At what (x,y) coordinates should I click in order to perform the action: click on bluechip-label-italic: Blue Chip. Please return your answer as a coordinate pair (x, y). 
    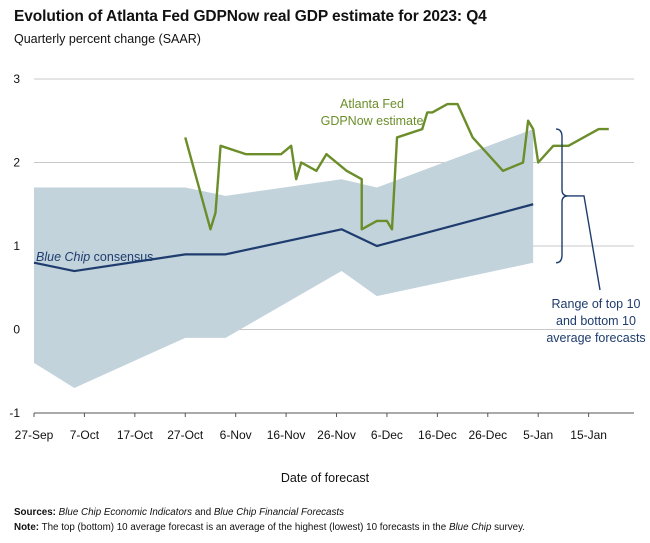
    Looking at the image, I should click on (63, 257).